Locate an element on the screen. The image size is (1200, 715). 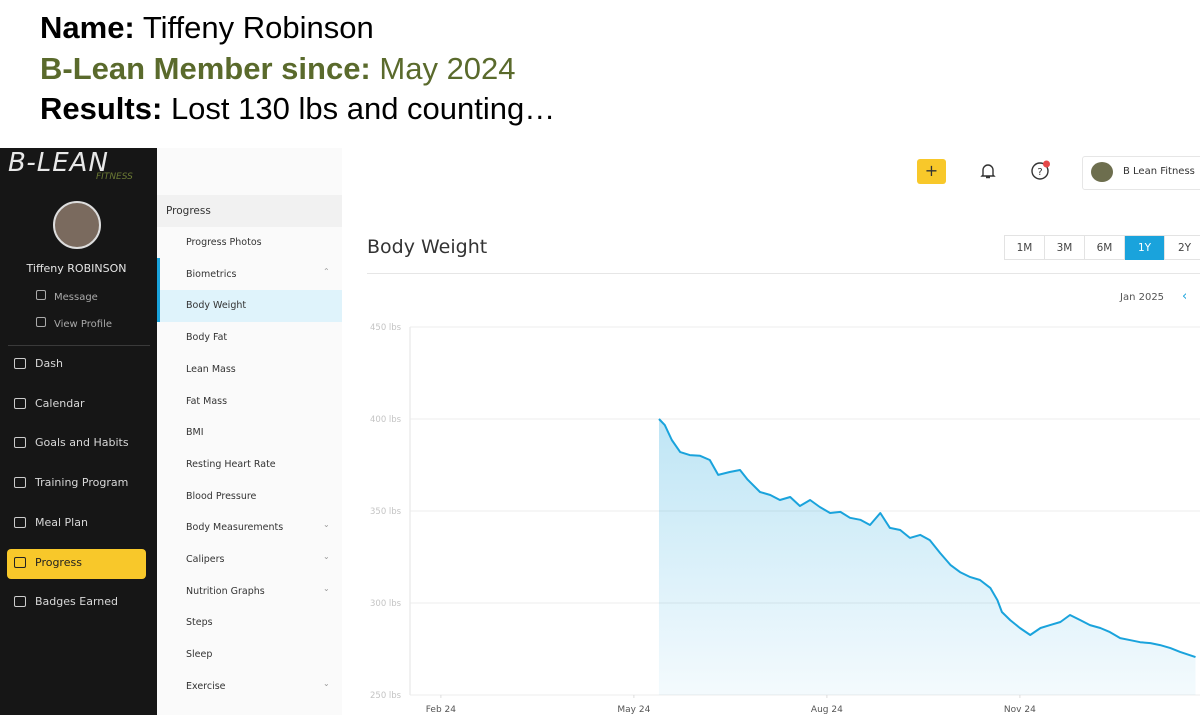
value: Tiffeny Robinson is located at coordinates (258, 27).